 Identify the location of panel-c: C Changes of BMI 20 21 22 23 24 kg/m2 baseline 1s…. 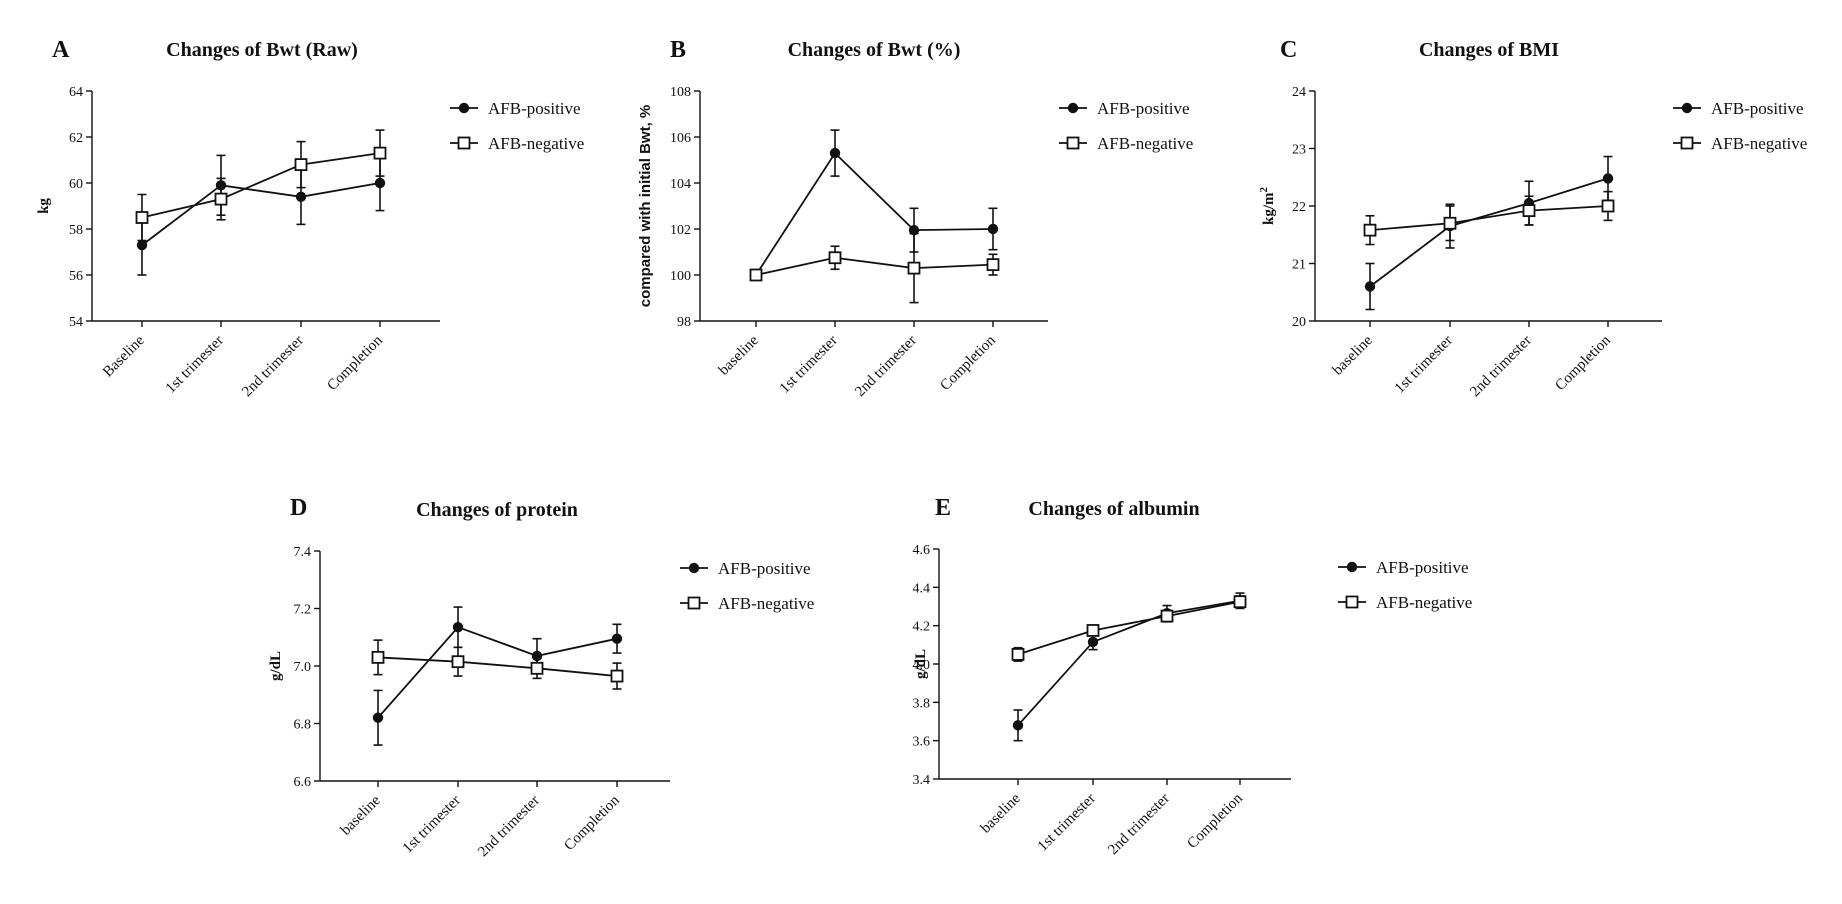
(1532, 218).